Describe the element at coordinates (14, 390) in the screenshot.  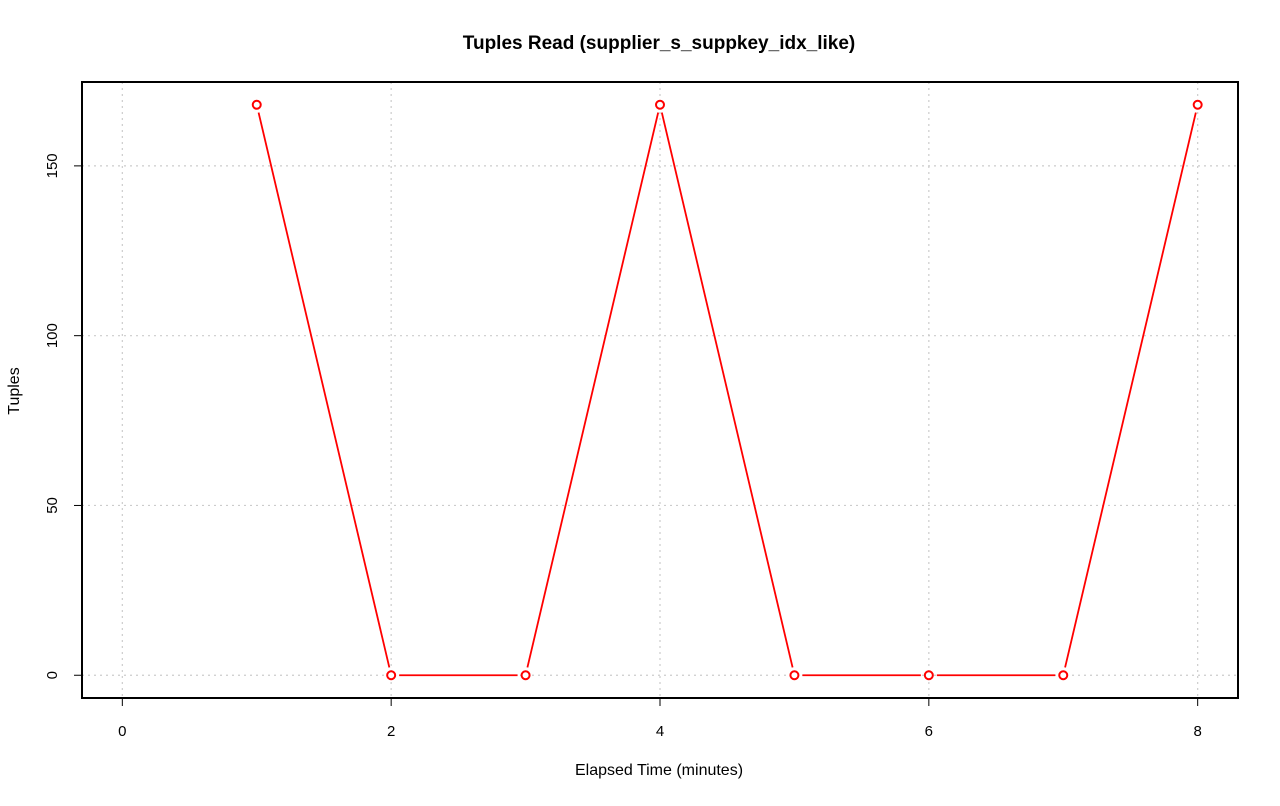
I see `y-axis-label: Tuples` at that location.